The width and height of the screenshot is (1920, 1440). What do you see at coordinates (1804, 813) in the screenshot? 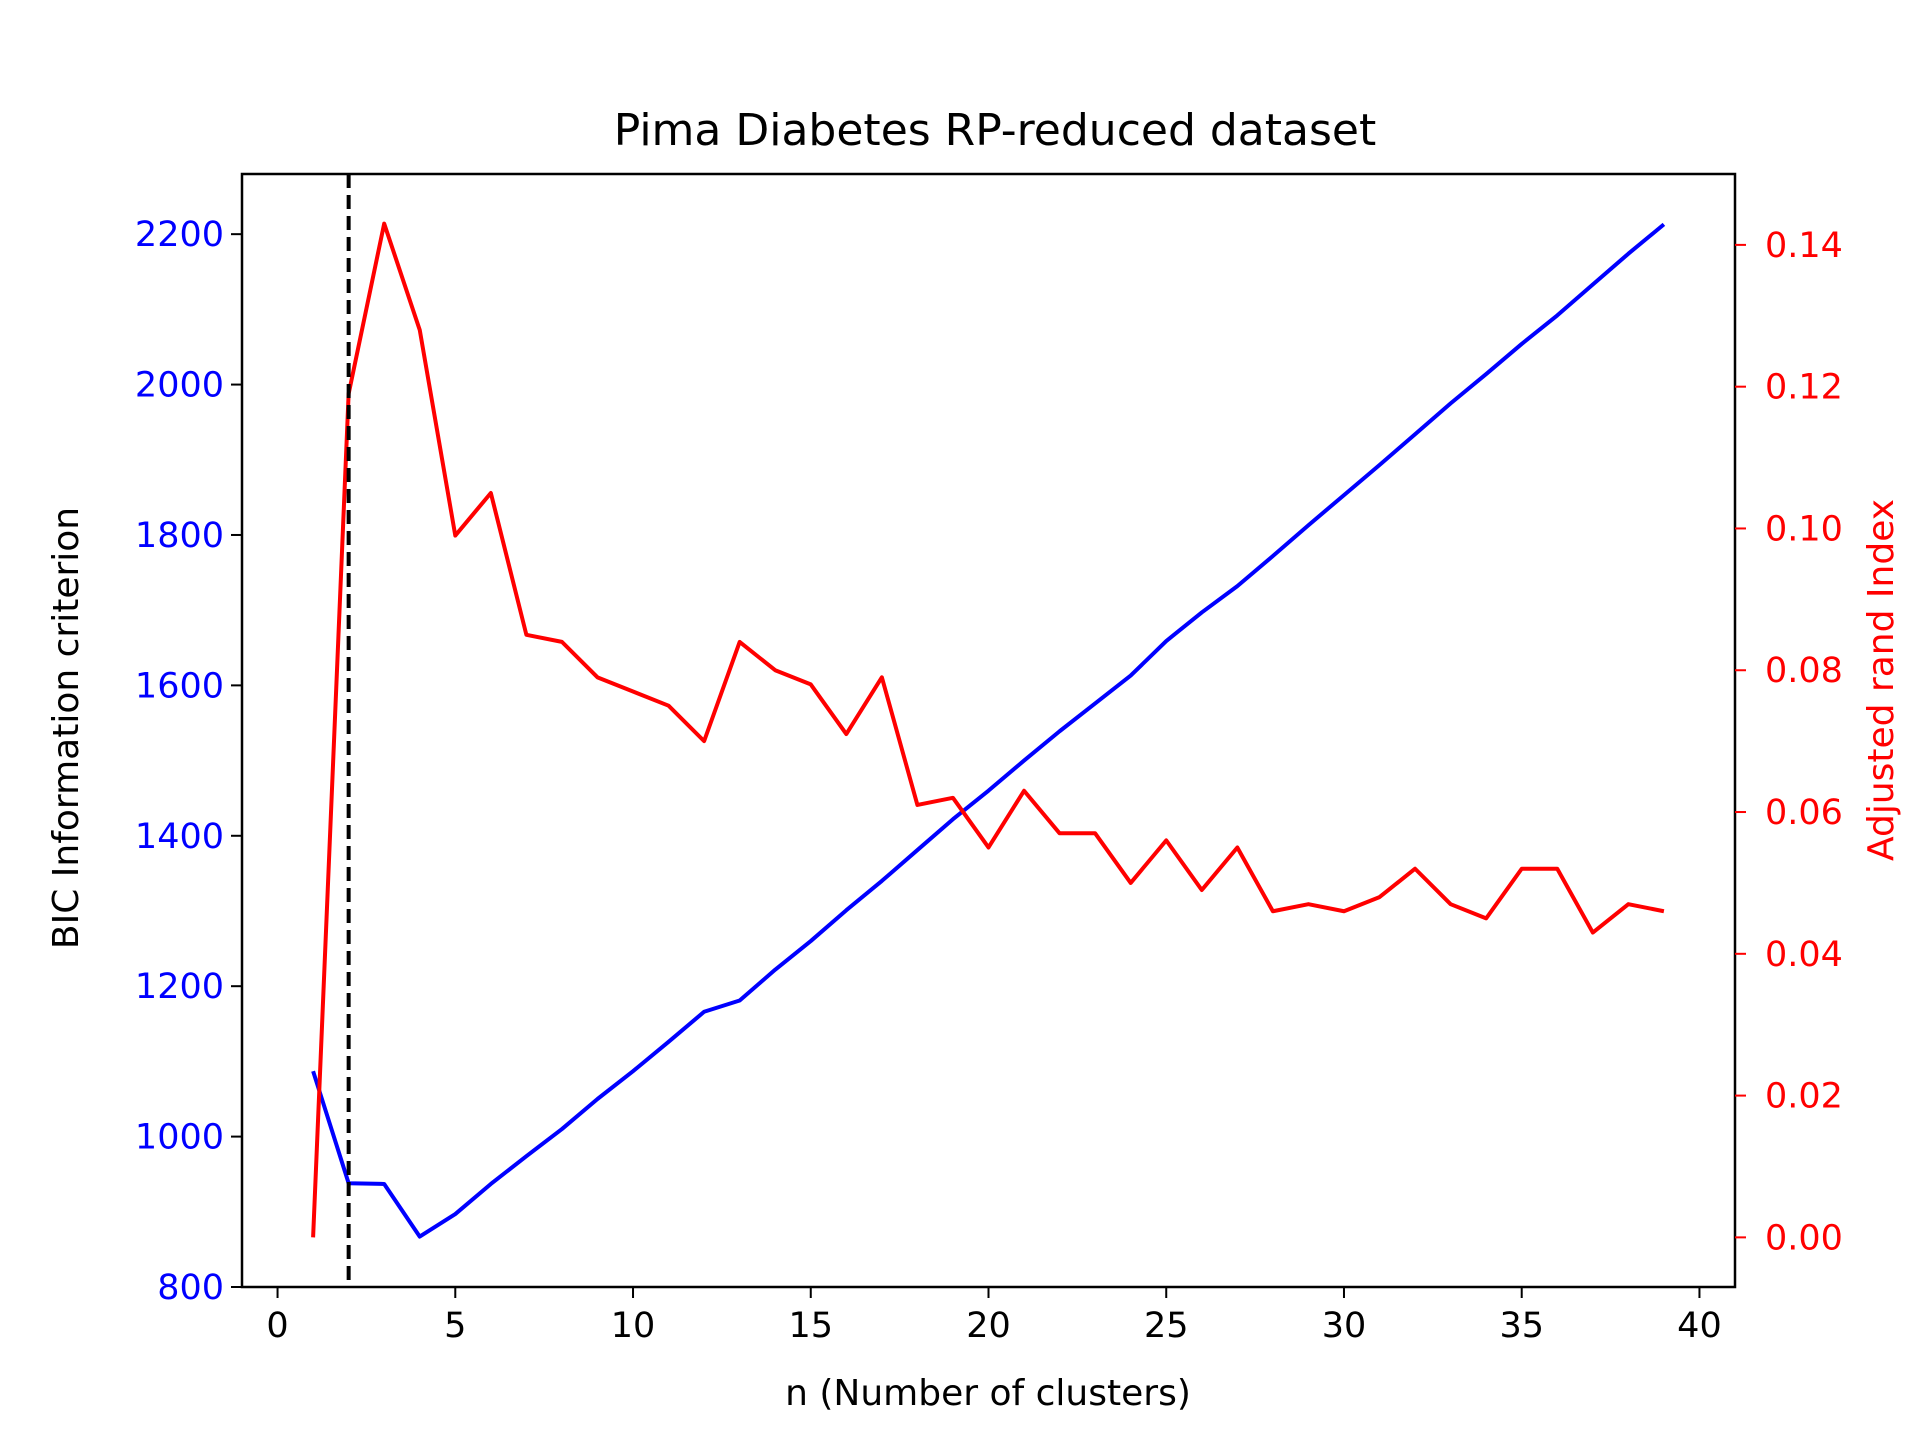
I see `y-right-tick-label: 0.06` at bounding box center [1804, 813].